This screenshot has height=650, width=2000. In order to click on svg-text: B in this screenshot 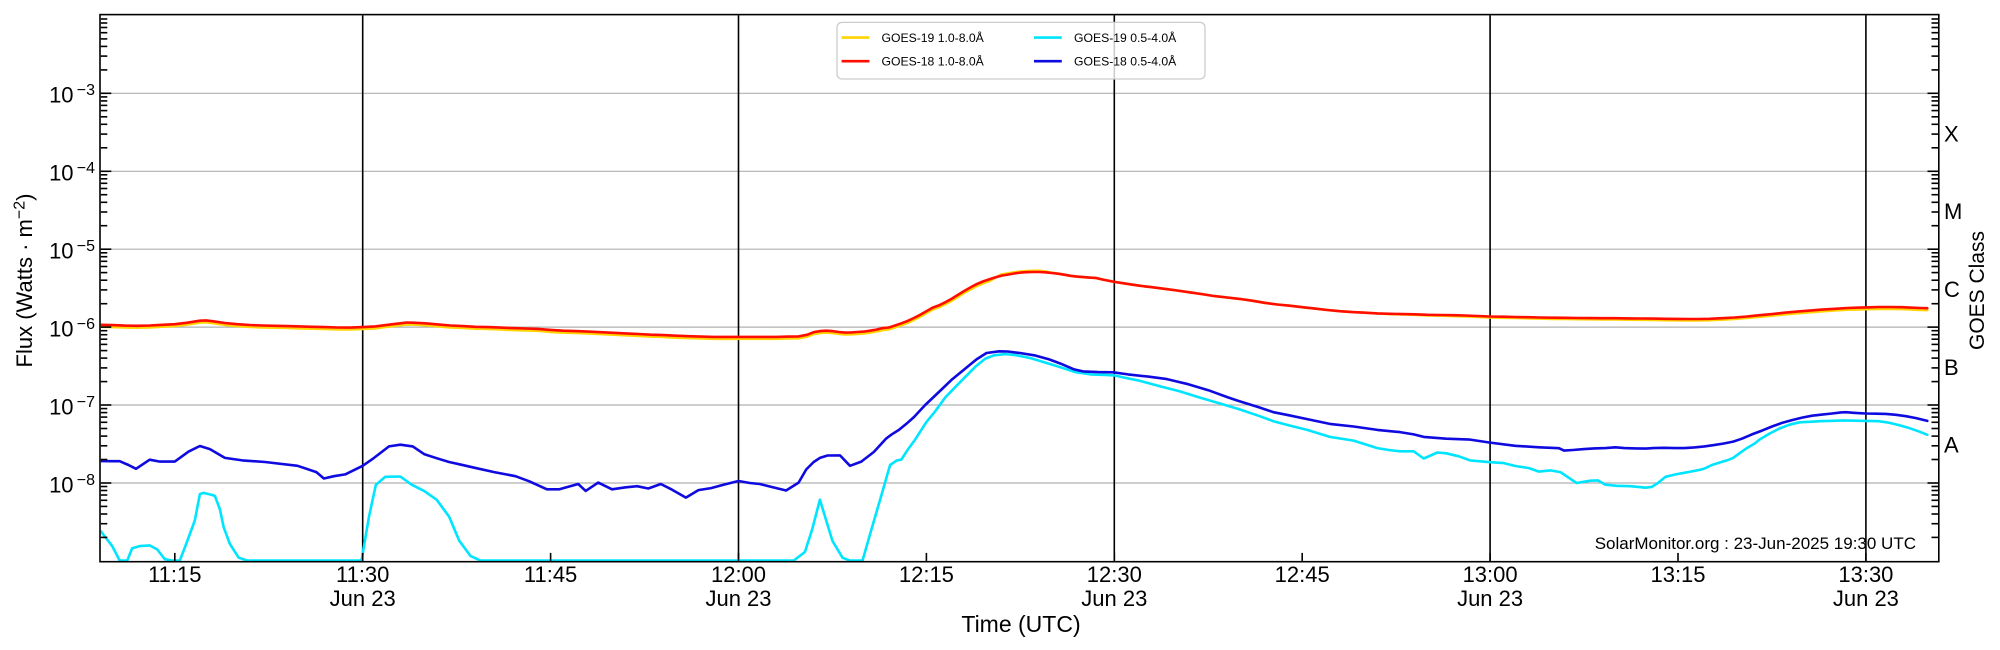, I will do `click(1951, 367)`.